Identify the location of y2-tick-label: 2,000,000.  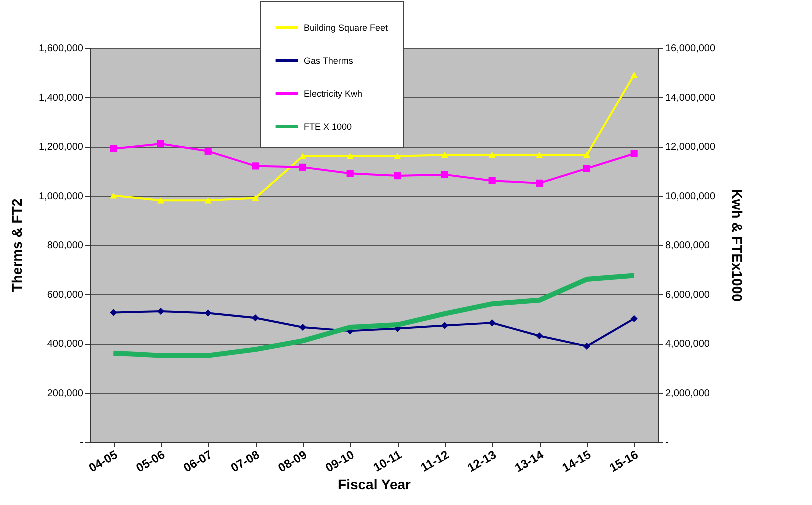
(688, 394).